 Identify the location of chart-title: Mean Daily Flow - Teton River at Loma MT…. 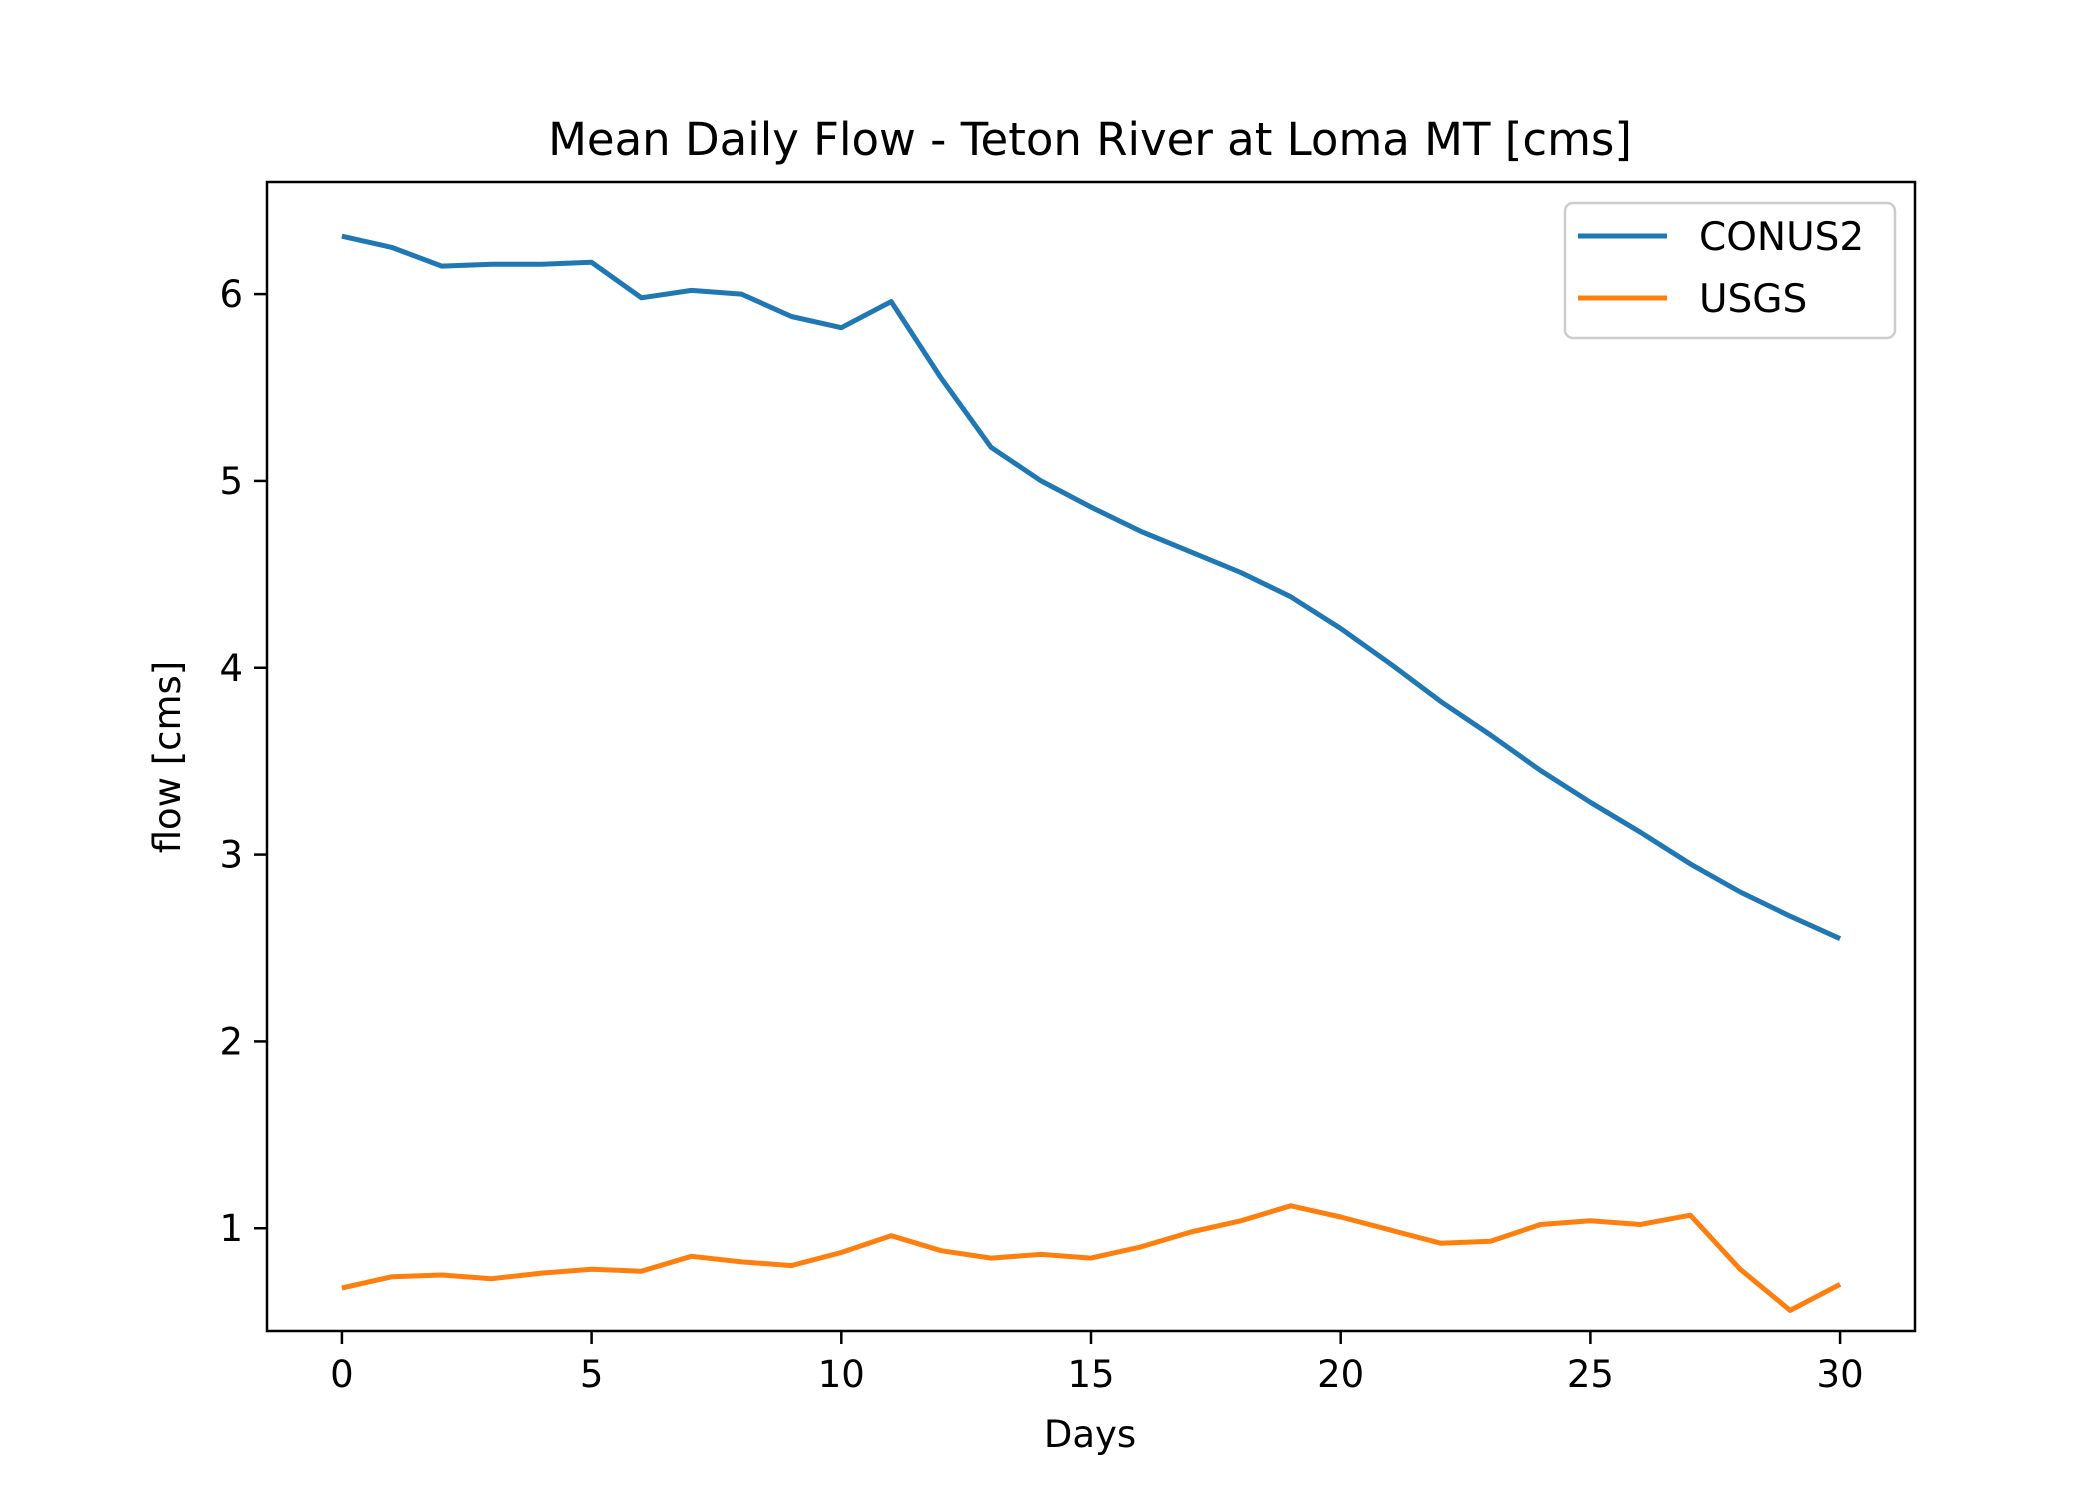
(1090, 139).